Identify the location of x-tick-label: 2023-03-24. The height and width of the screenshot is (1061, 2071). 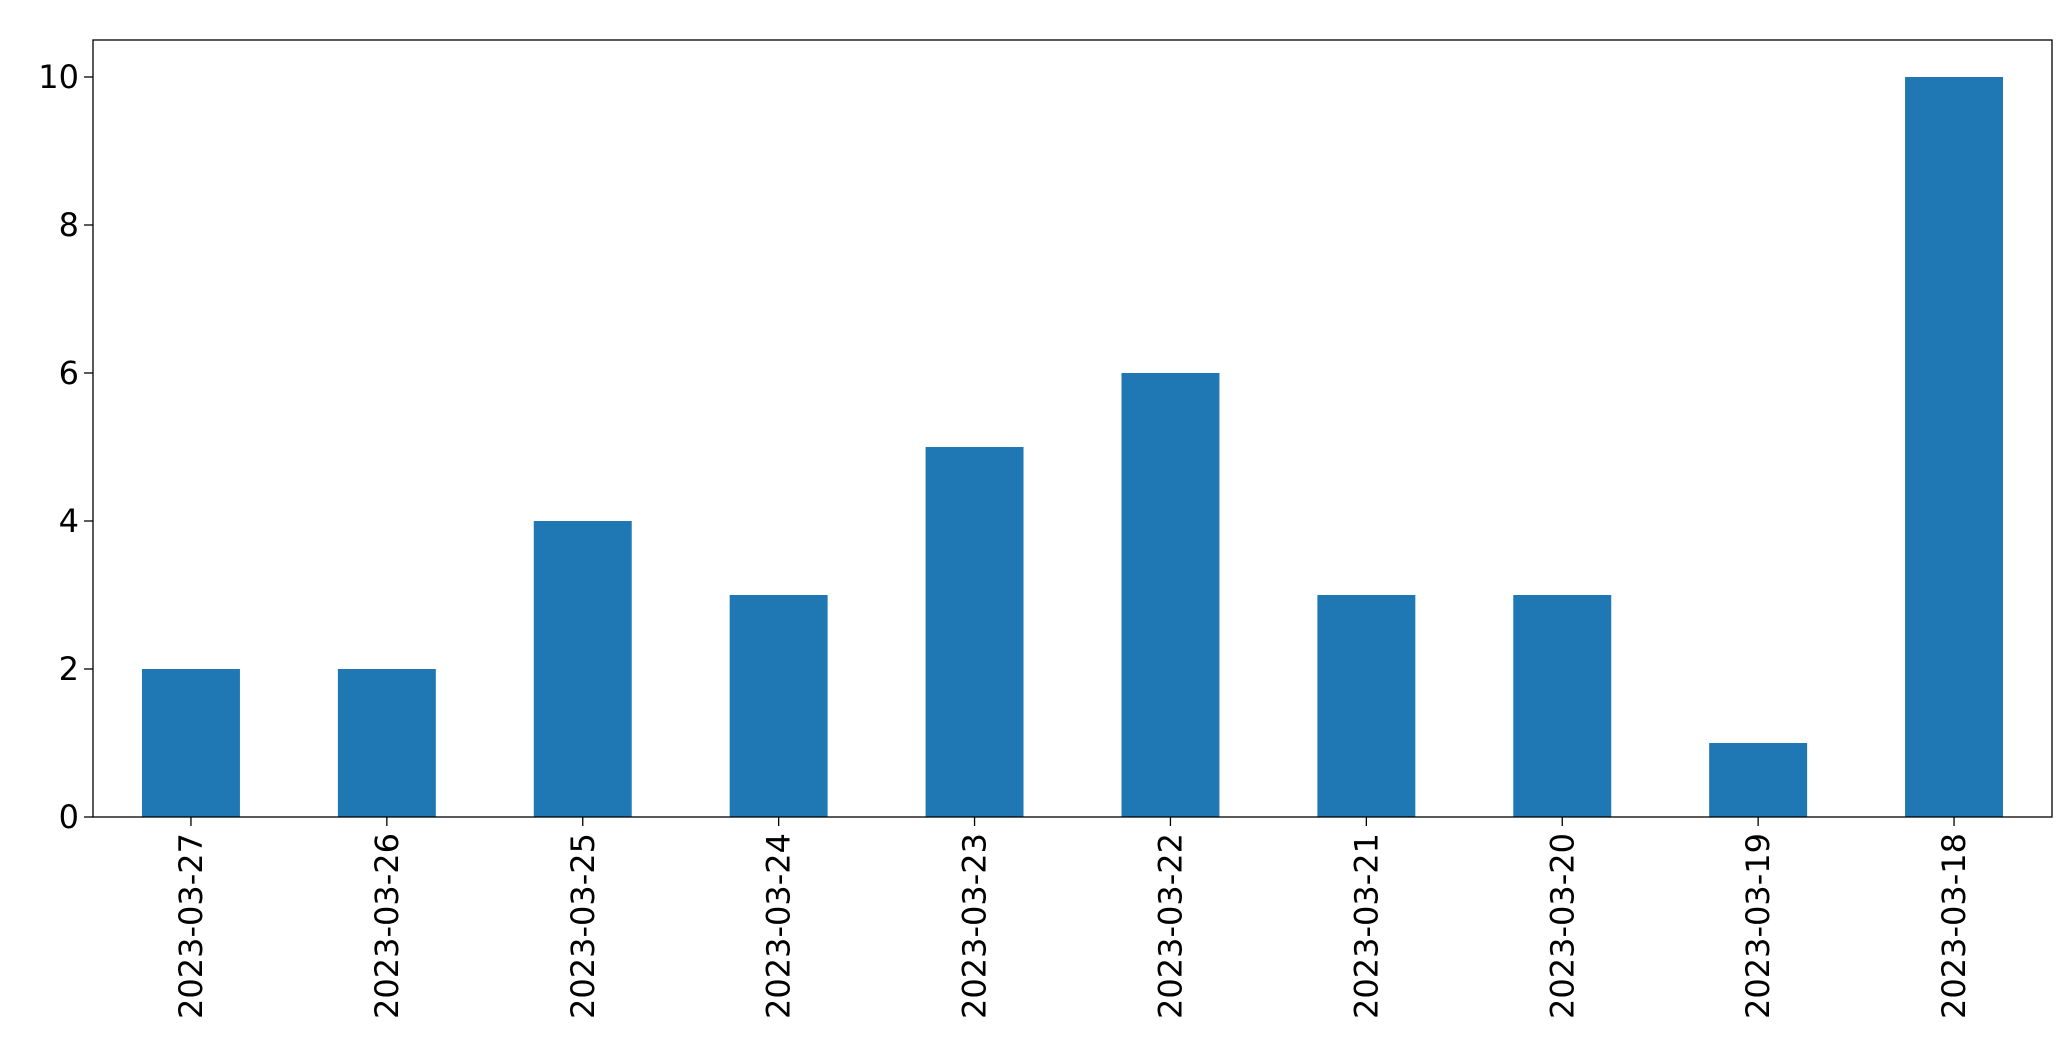
(779, 926).